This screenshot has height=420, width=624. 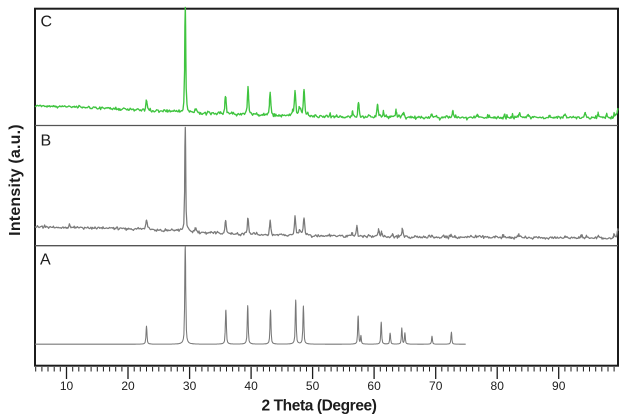 I want to click on svg-text: B, so click(x=46, y=141).